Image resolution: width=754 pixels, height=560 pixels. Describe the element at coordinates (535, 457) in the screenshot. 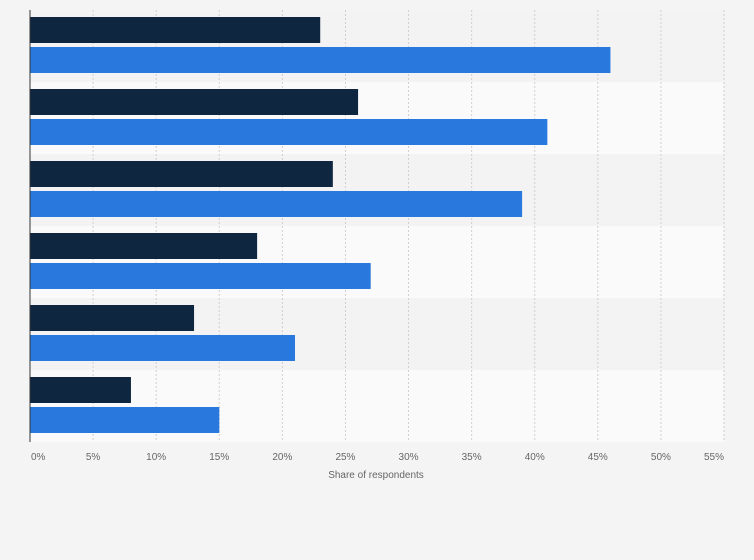

I see `x-tick-label: 40%` at that location.